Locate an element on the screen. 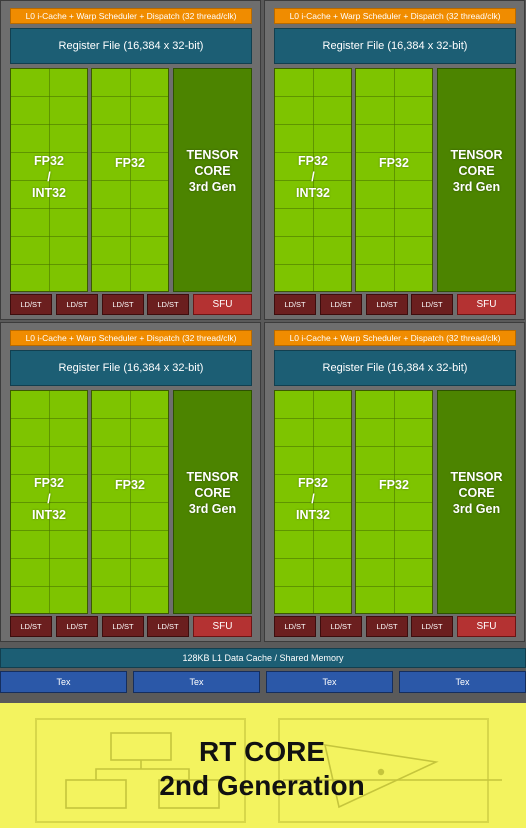  rt-core-title: RT CORE is located at coordinates (262, 751).